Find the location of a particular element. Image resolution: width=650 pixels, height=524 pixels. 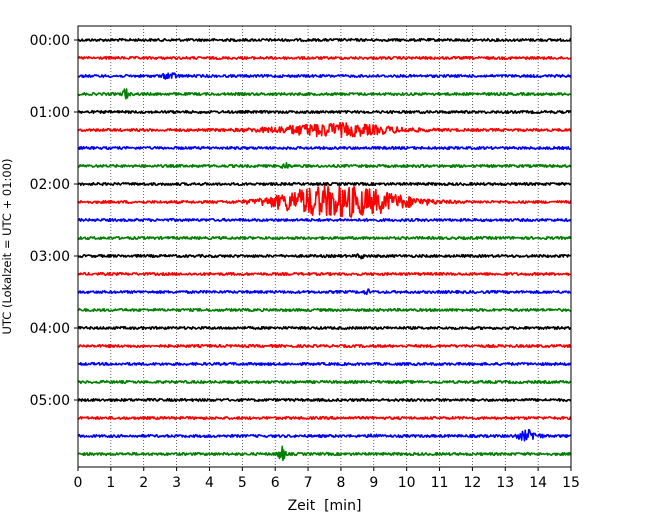

x-tick-label: 8 is located at coordinates (340, 483).